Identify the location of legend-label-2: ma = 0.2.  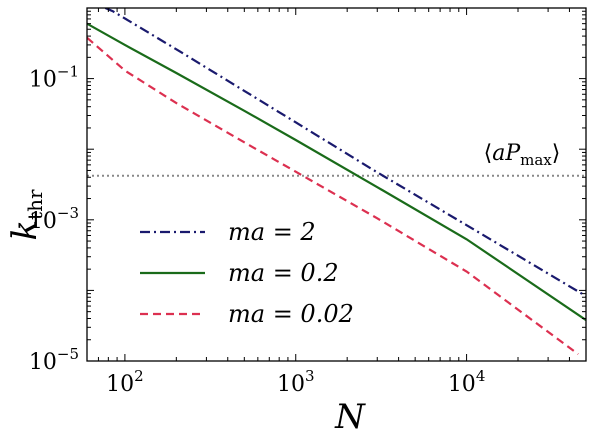
(283, 273).